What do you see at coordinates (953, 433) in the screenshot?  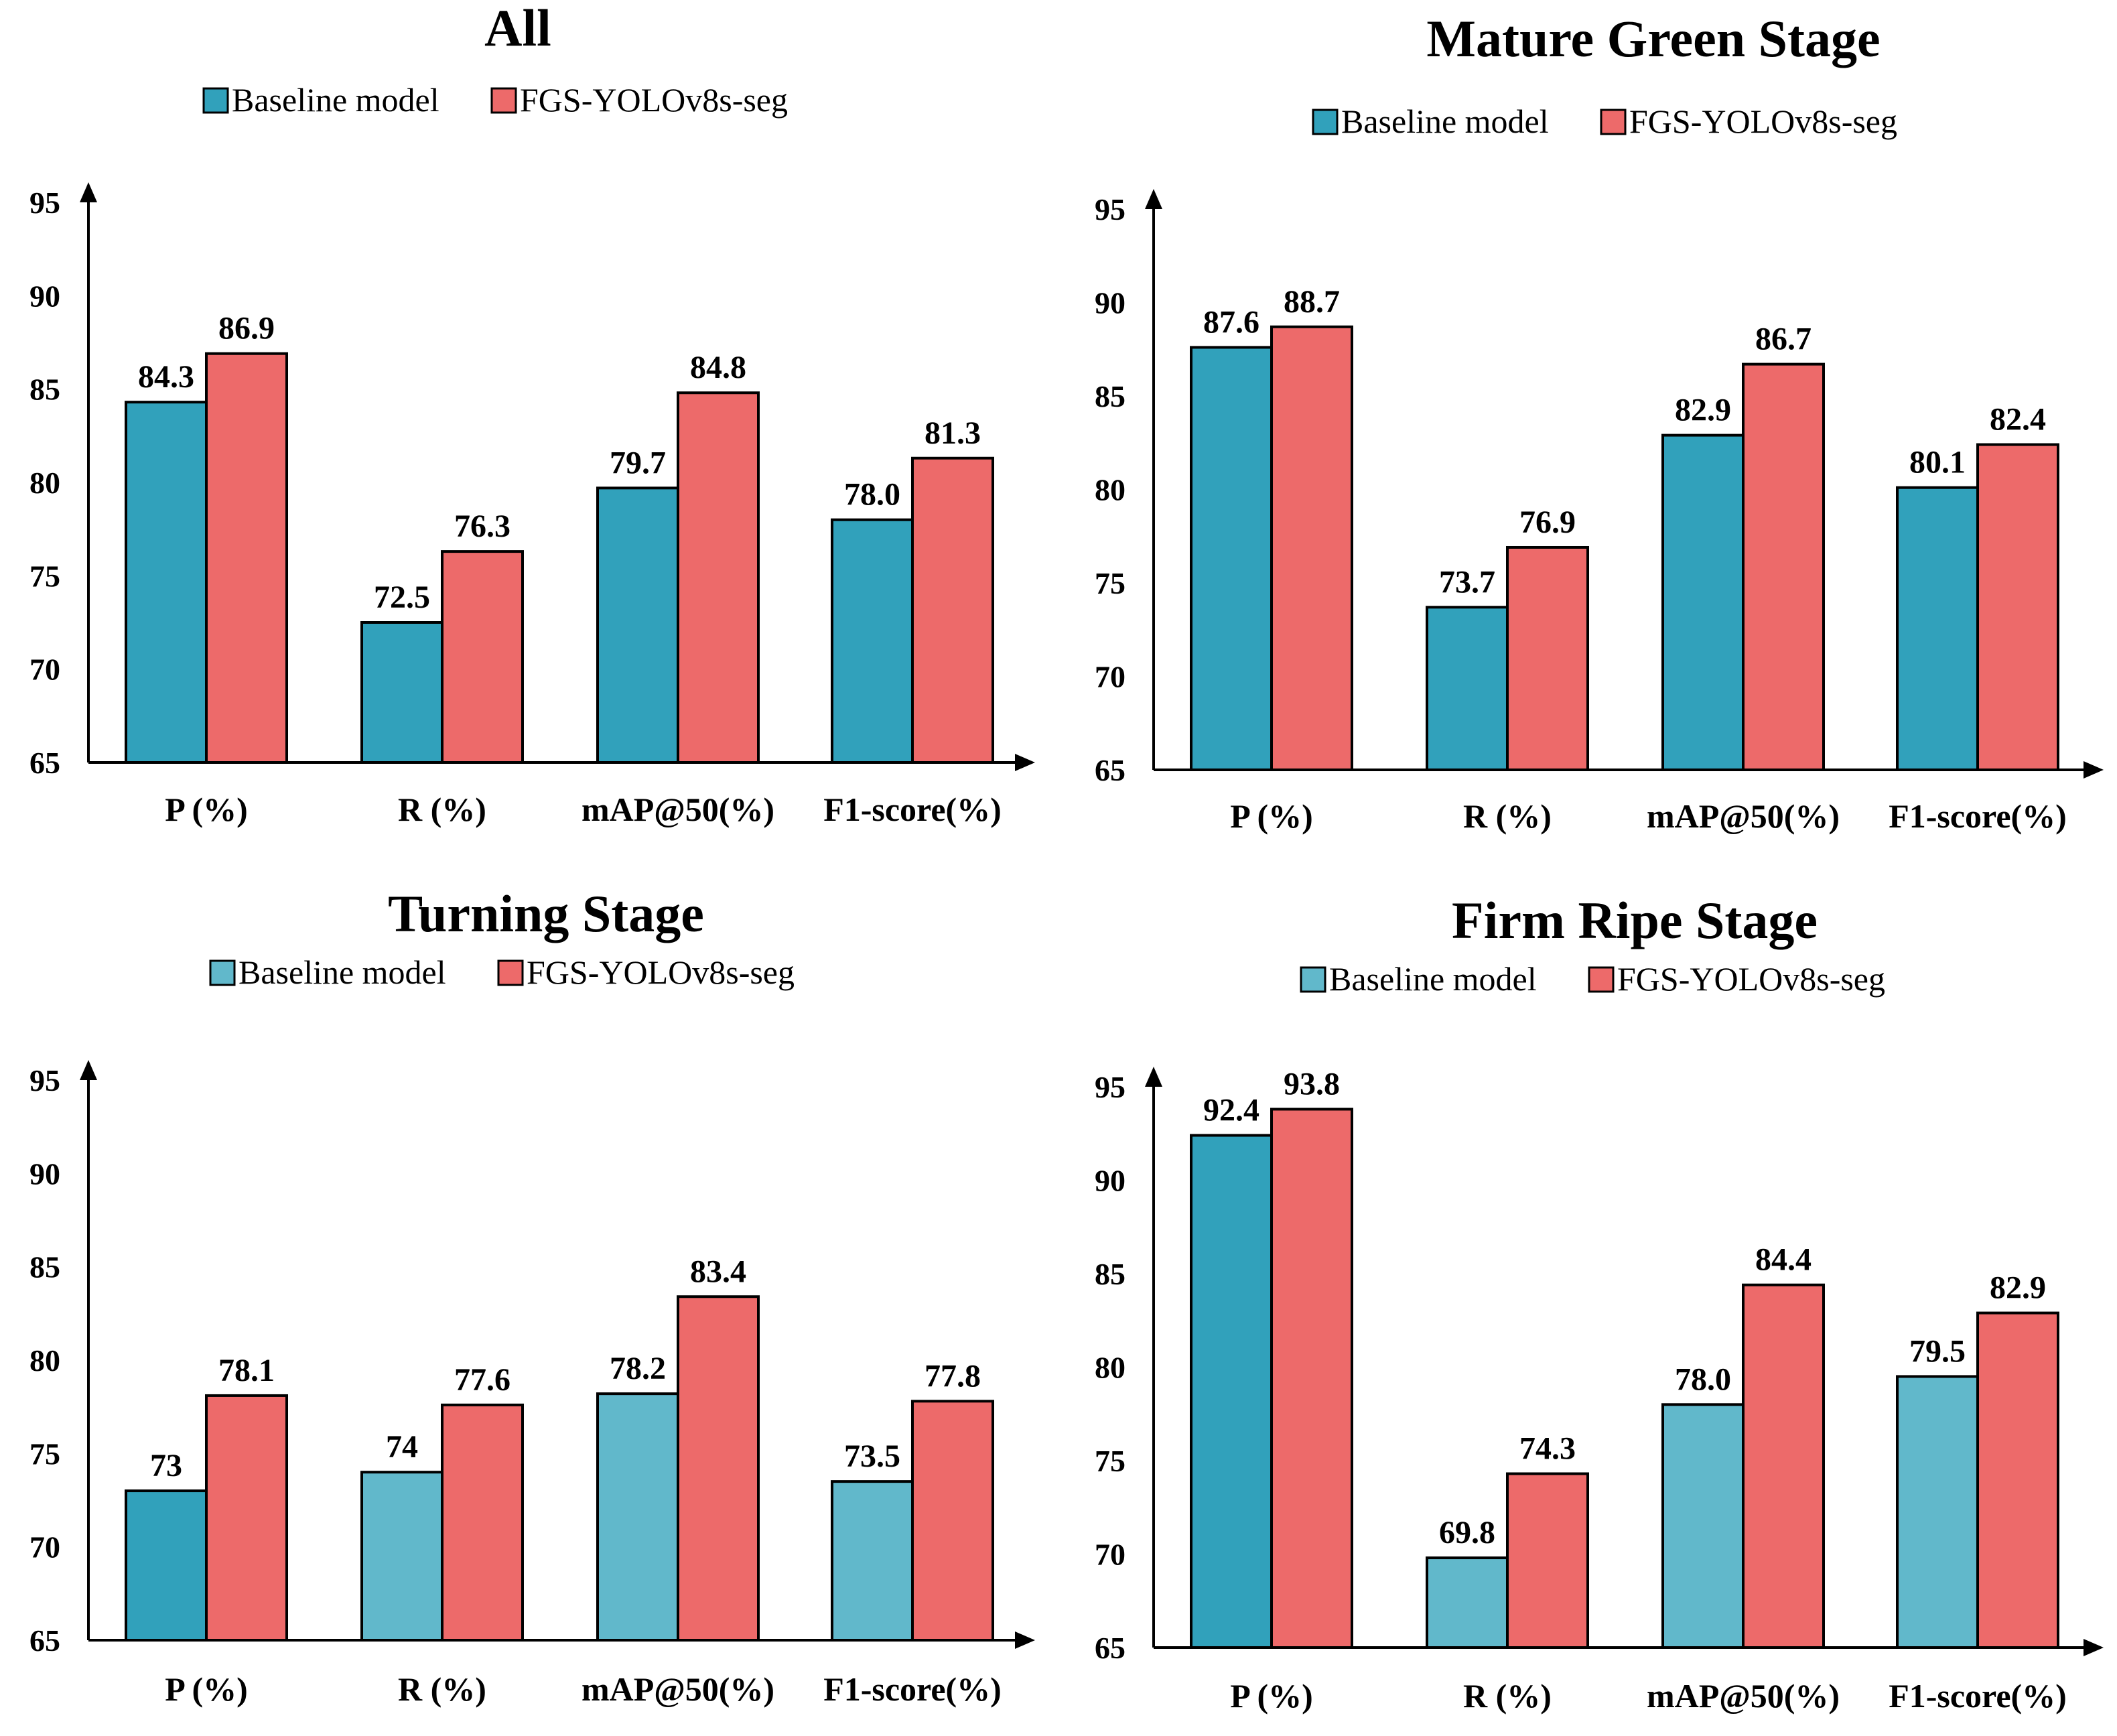 I see `data-label: 81.3` at bounding box center [953, 433].